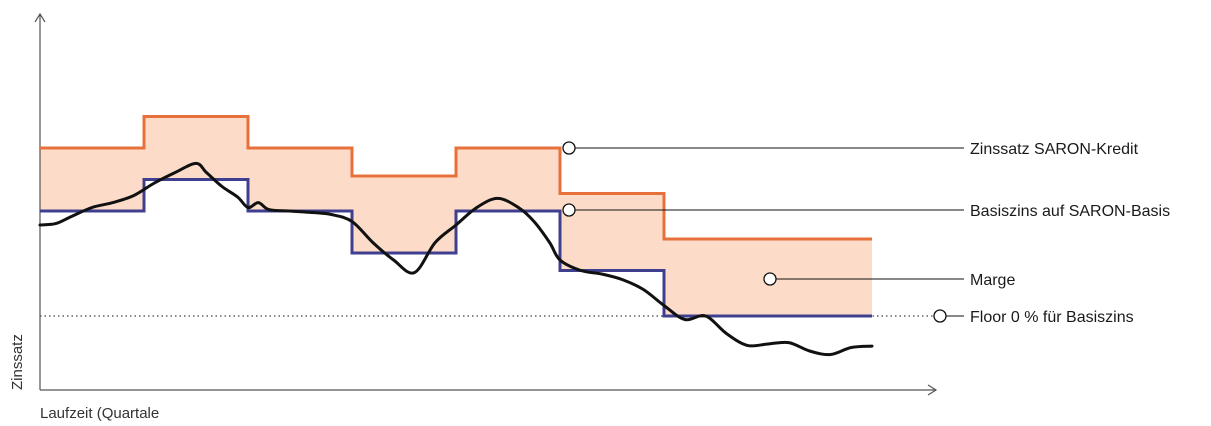 This screenshot has width=1211, height=426. What do you see at coordinates (1070, 211) in the screenshot?
I see `callout-label: Basiszins auf SARON-Basis` at bounding box center [1070, 211].